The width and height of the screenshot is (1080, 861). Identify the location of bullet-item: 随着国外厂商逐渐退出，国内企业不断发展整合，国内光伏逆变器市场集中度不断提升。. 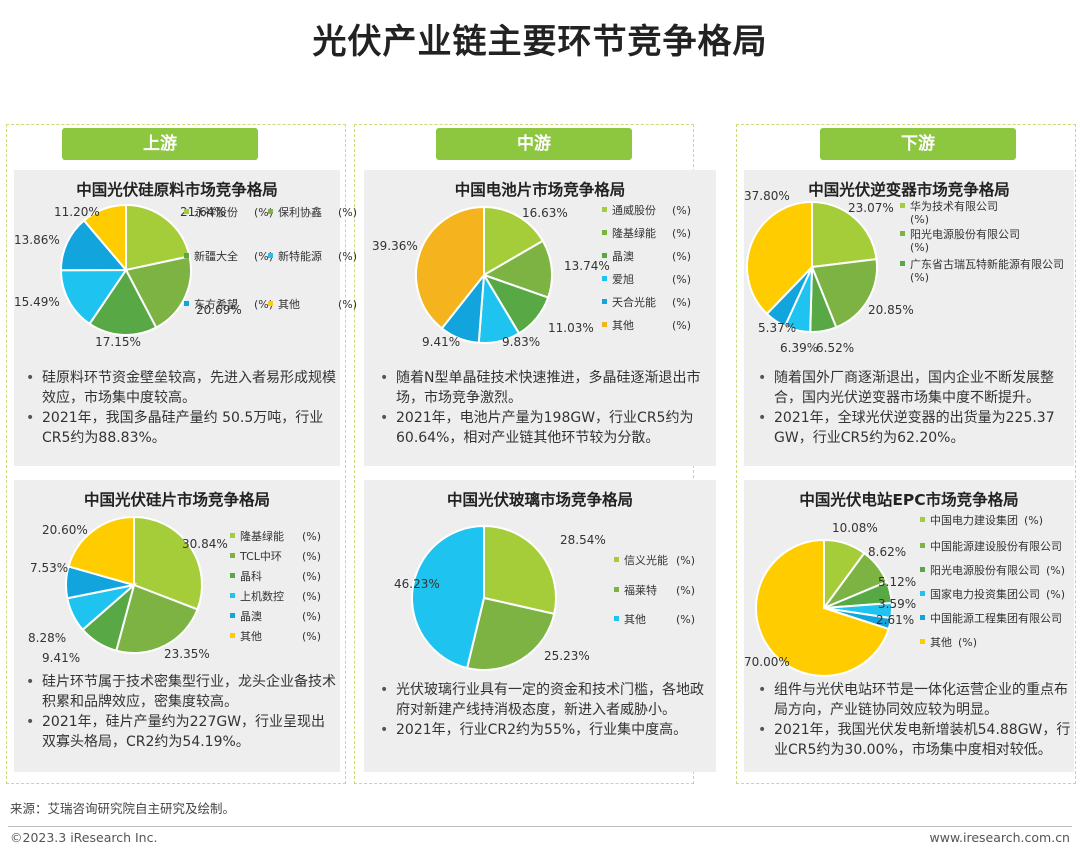
(913, 388).